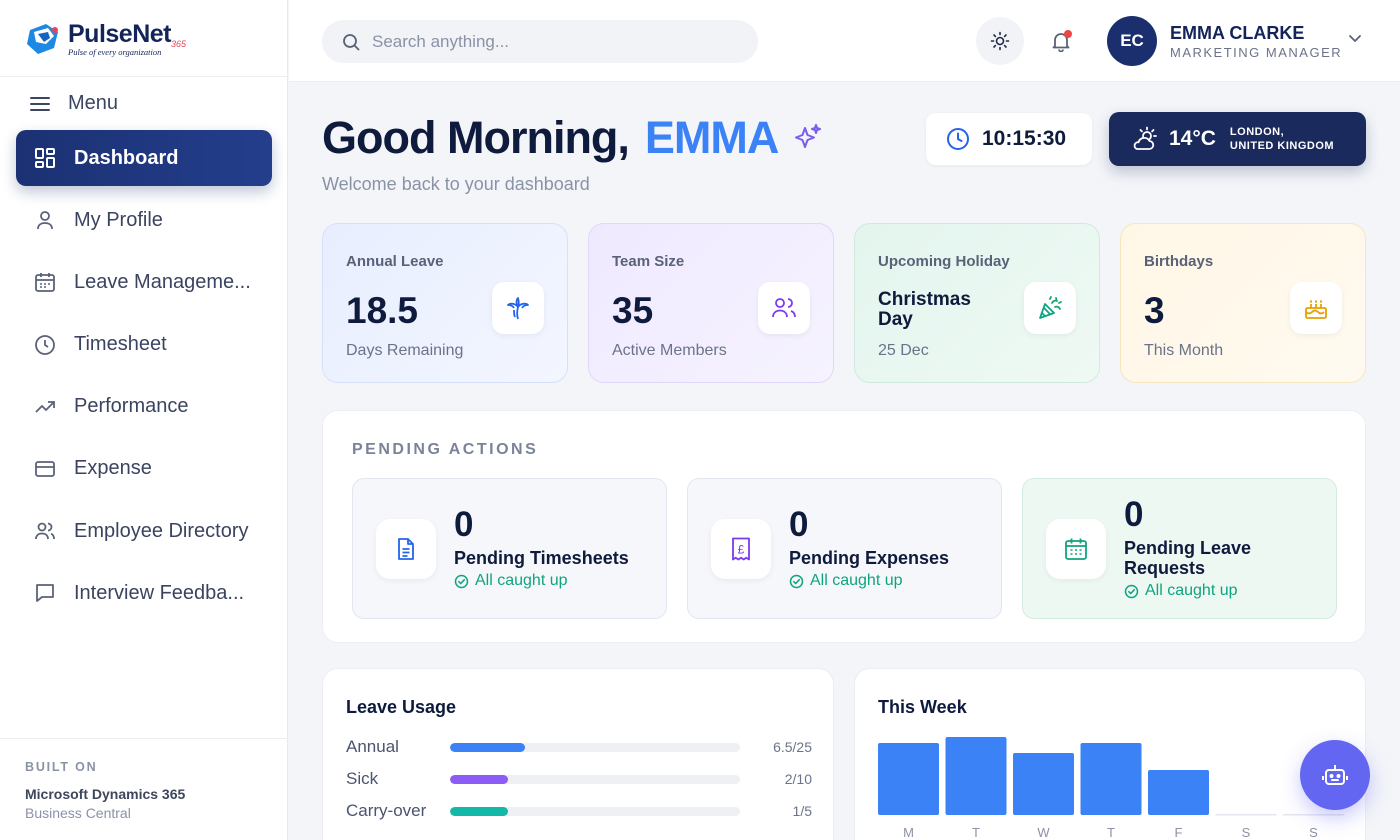 This screenshot has height=840, width=1400. I want to click on stat-label: Upcoming Holiday, so click(944, 261).